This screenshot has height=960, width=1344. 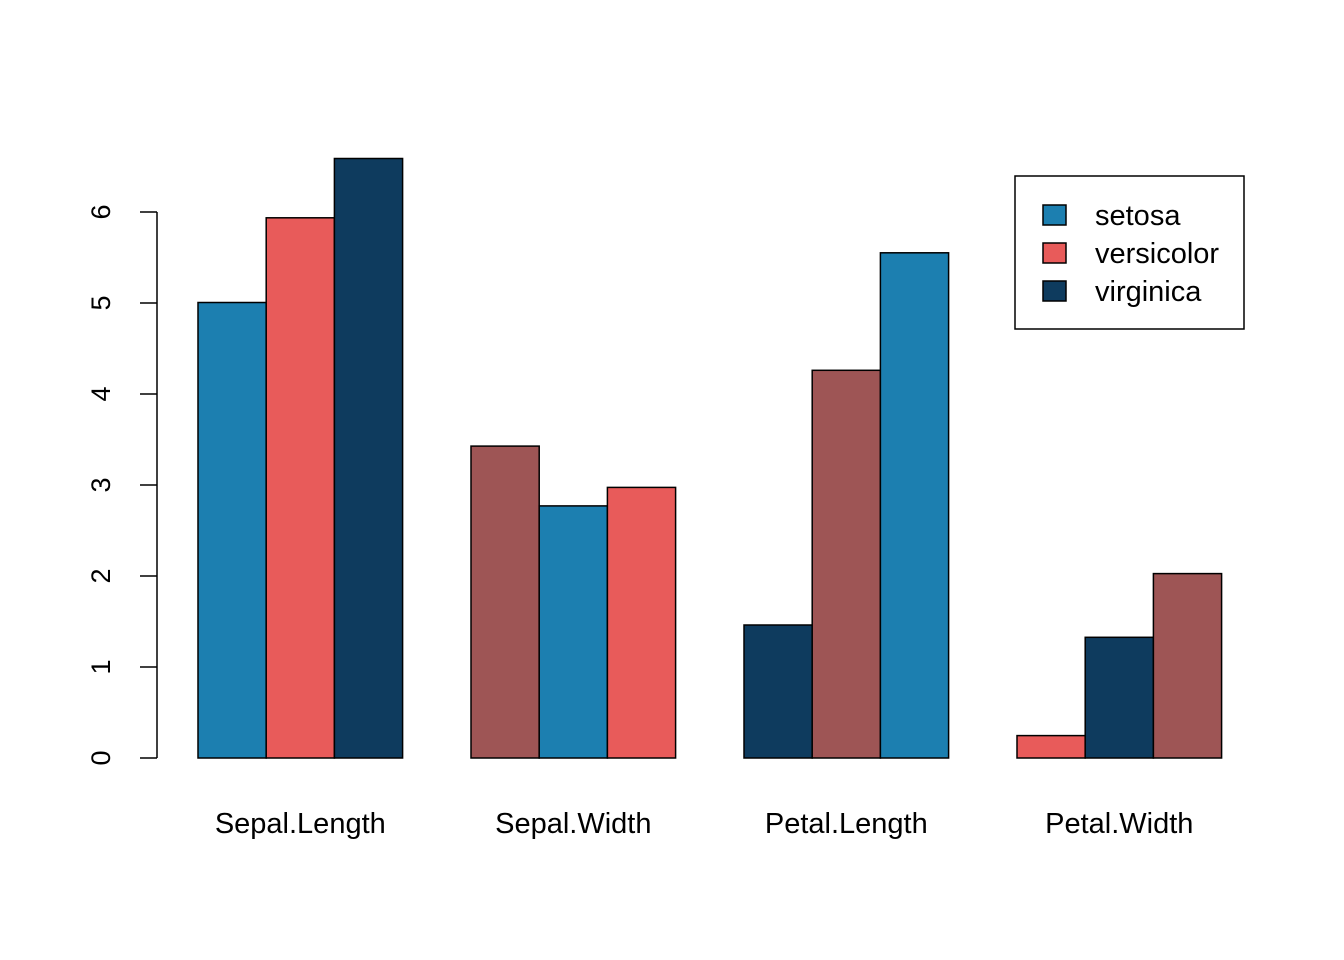 I want to click on y-tick-label: 6, so click(x=101, y=211).